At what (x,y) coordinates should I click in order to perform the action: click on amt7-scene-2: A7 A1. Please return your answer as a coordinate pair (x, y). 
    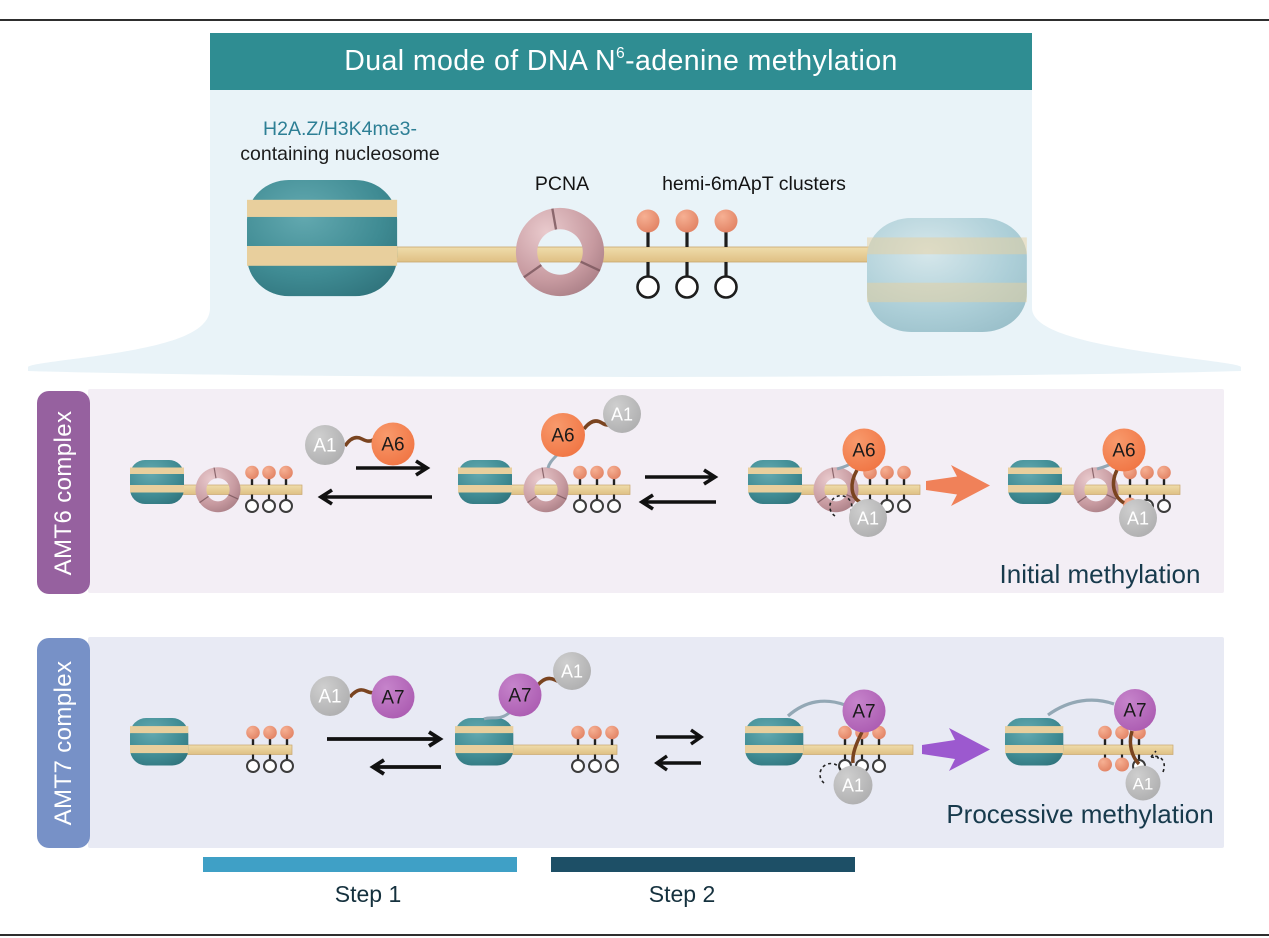
    Looking at the image, I should click on (537, 713).